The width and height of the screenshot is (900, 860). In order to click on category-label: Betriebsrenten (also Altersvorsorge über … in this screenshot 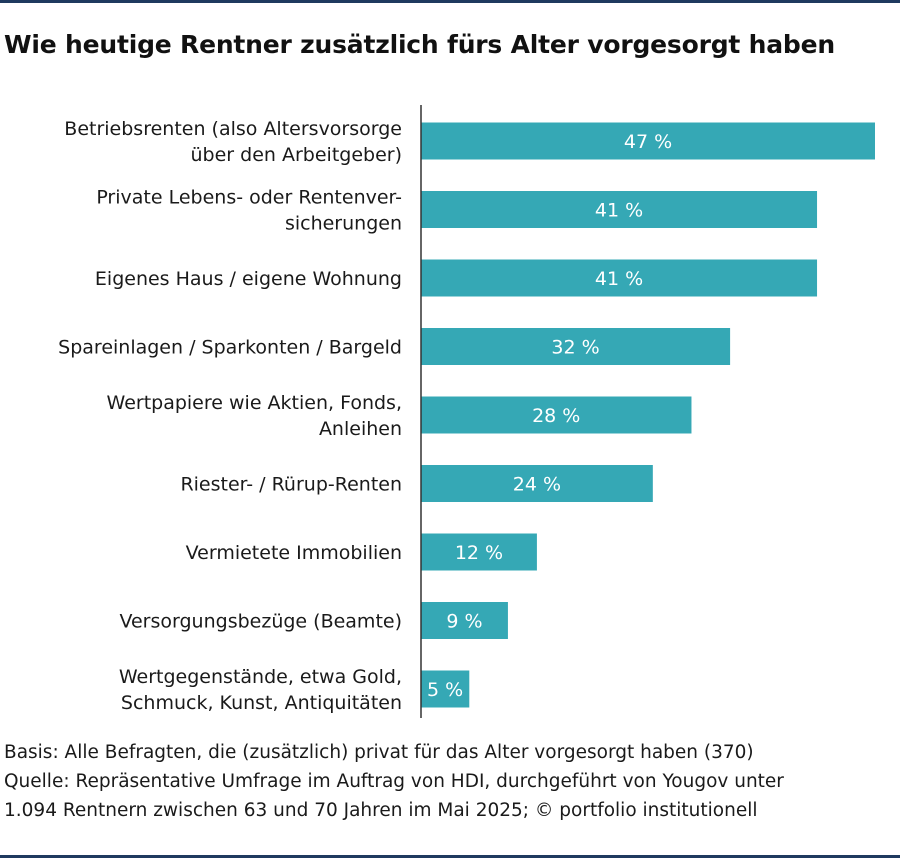, I will do `click(233, 142)`.